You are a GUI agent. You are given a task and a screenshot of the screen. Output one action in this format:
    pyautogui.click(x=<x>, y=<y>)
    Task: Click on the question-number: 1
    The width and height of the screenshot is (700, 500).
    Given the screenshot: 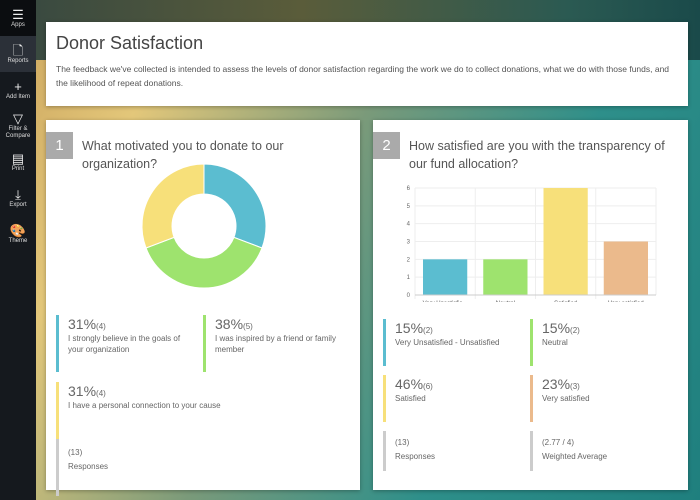 What is the action you would take?
    pyautogui.click(x=59, y=145)
    